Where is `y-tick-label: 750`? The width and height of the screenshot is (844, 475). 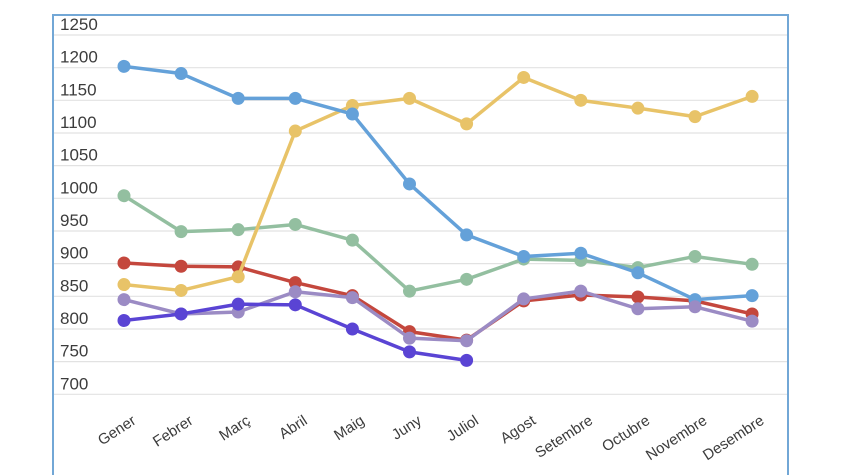 y-tick-label: 750 is located at coordinates (74, 351).